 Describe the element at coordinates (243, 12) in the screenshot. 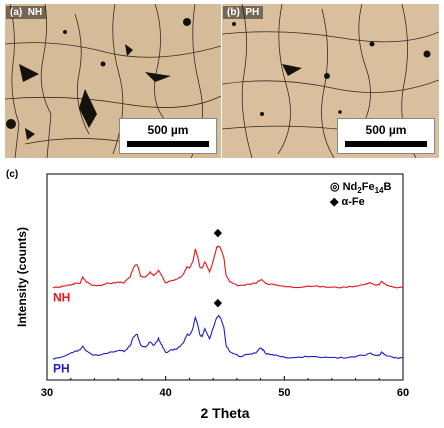

I see `panel-label-b: (b) PH` at that location.